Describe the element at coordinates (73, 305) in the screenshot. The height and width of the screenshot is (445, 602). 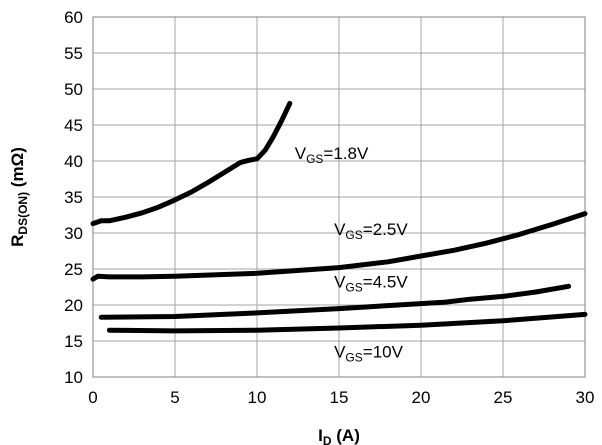
I see `y-tick-label: 20` at that location.